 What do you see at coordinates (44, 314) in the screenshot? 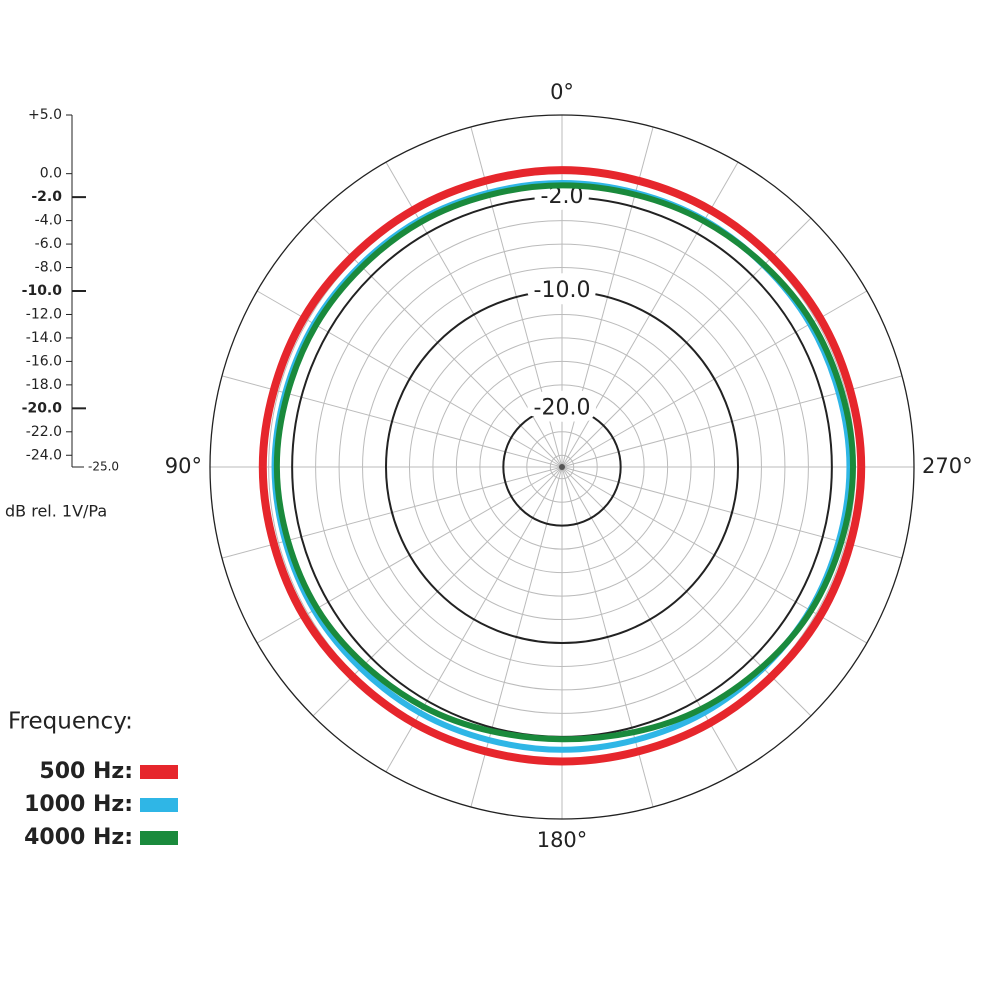
I see `y-tick-label: -12.0` at bounding box center [44, 314].